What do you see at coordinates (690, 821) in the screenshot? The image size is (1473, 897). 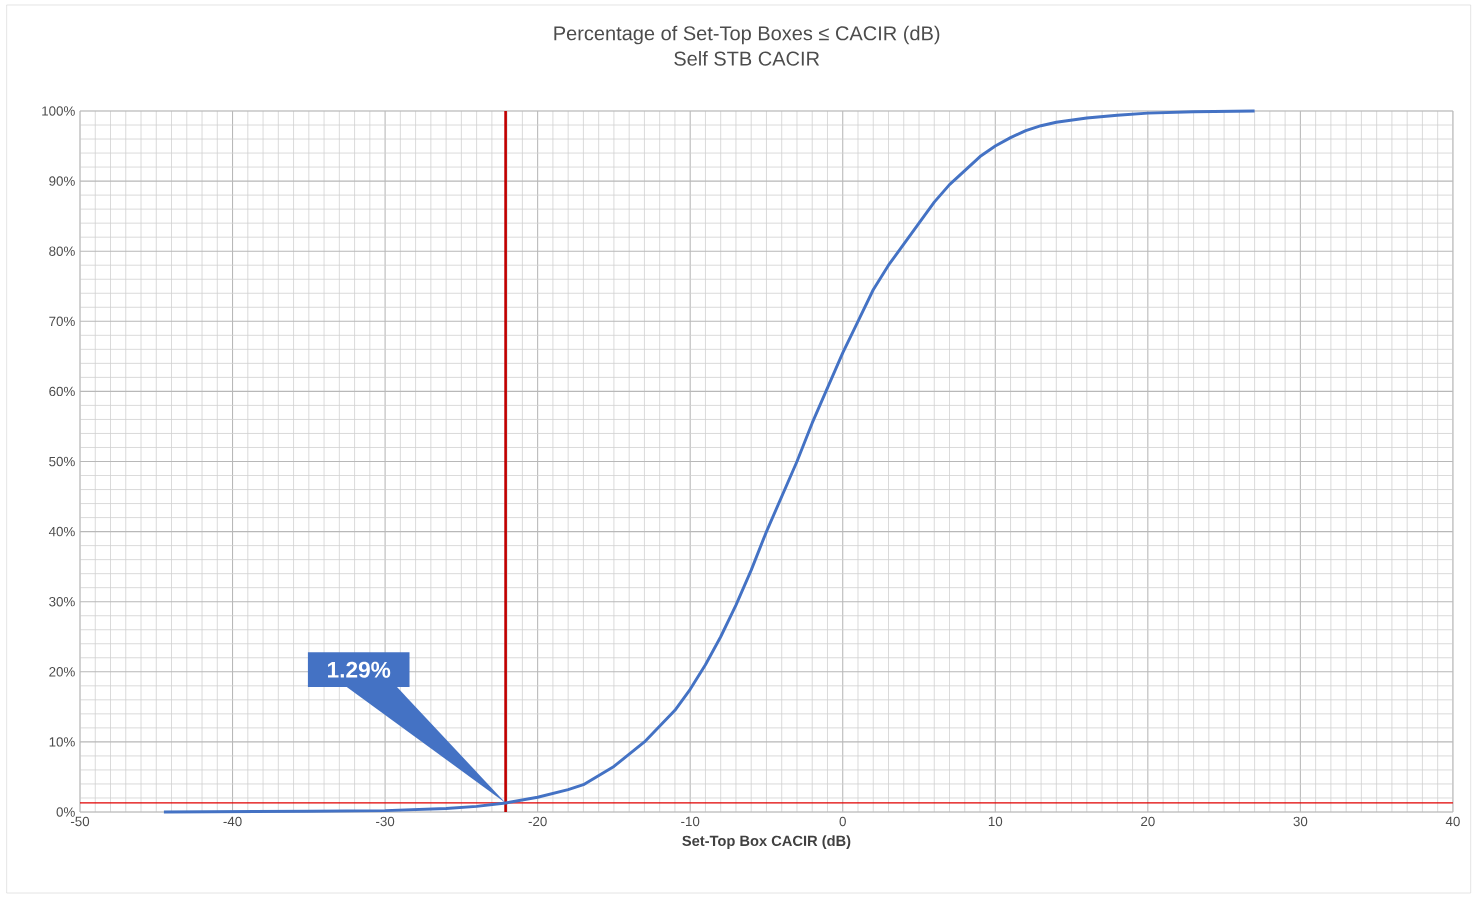 I see `x-tick-label: -10` at bounding box center [690, 821].